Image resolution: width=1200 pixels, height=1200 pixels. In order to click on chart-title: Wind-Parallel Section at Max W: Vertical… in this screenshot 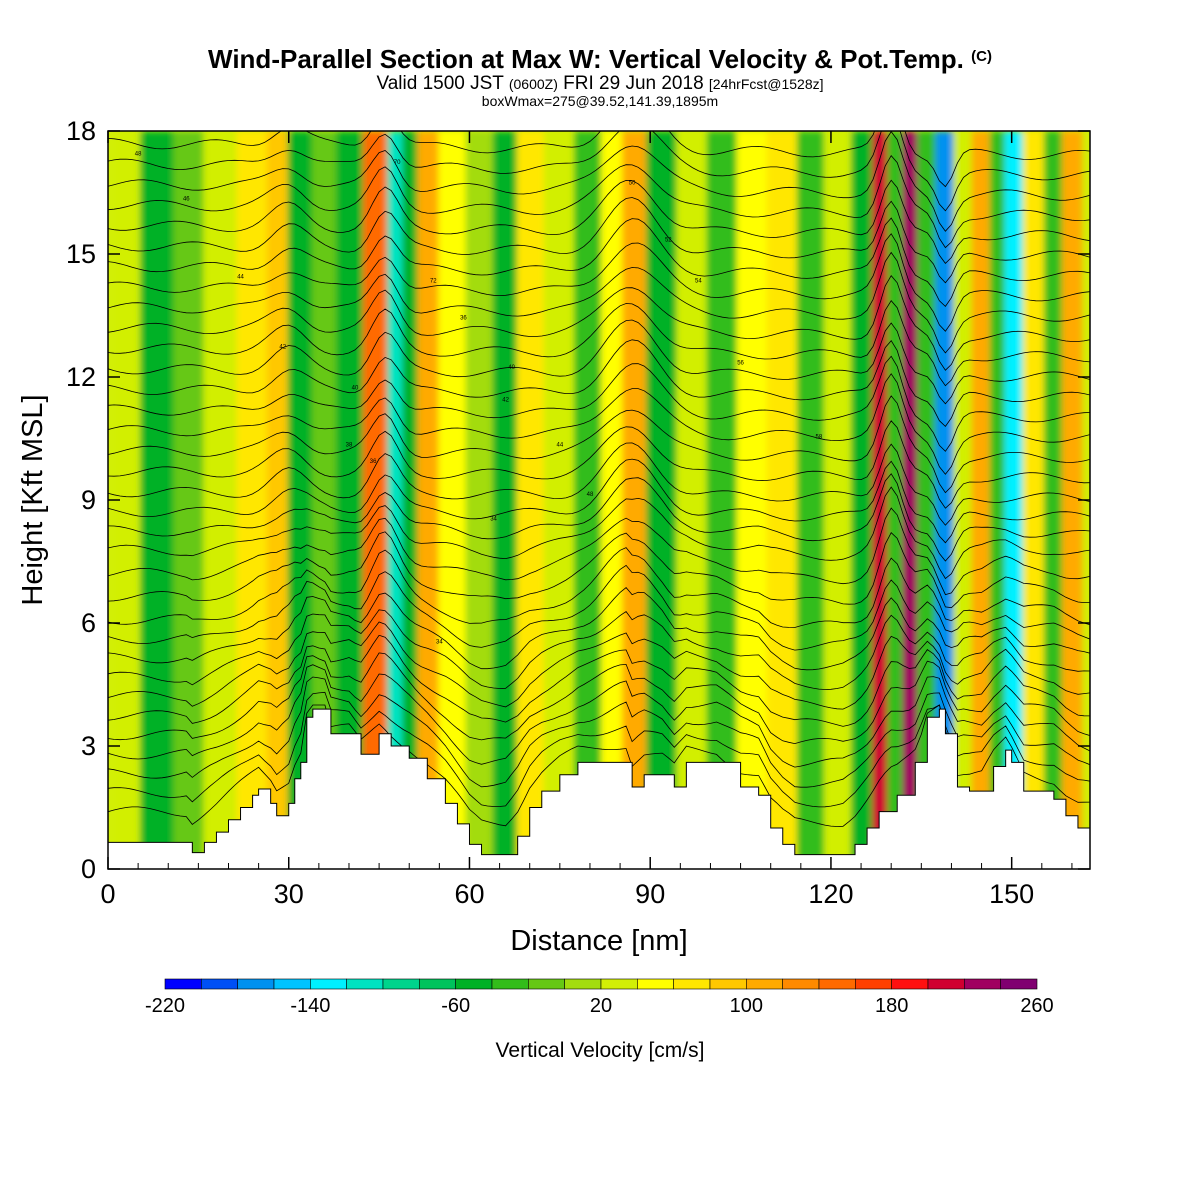, I will do `click(600, 59)`.